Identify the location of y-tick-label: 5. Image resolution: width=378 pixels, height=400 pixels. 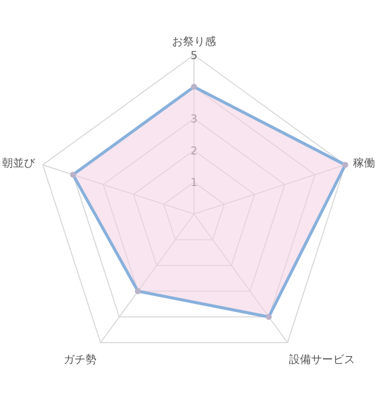
(194, 55).